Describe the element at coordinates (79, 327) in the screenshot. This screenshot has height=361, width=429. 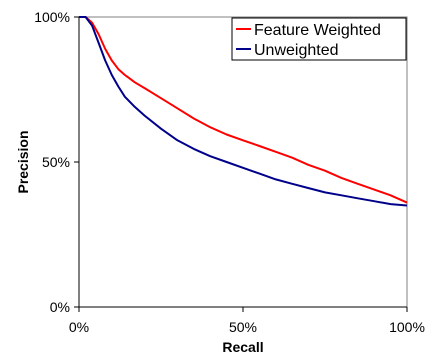
I see `x-tick-label: 0%` at that location.